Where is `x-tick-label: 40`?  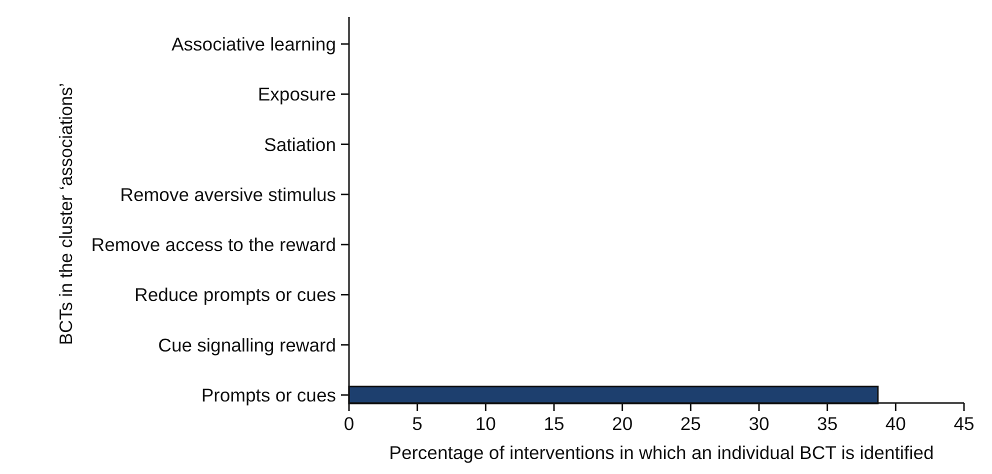
x-tick-label: 40 is located at coordinates (895, 423).